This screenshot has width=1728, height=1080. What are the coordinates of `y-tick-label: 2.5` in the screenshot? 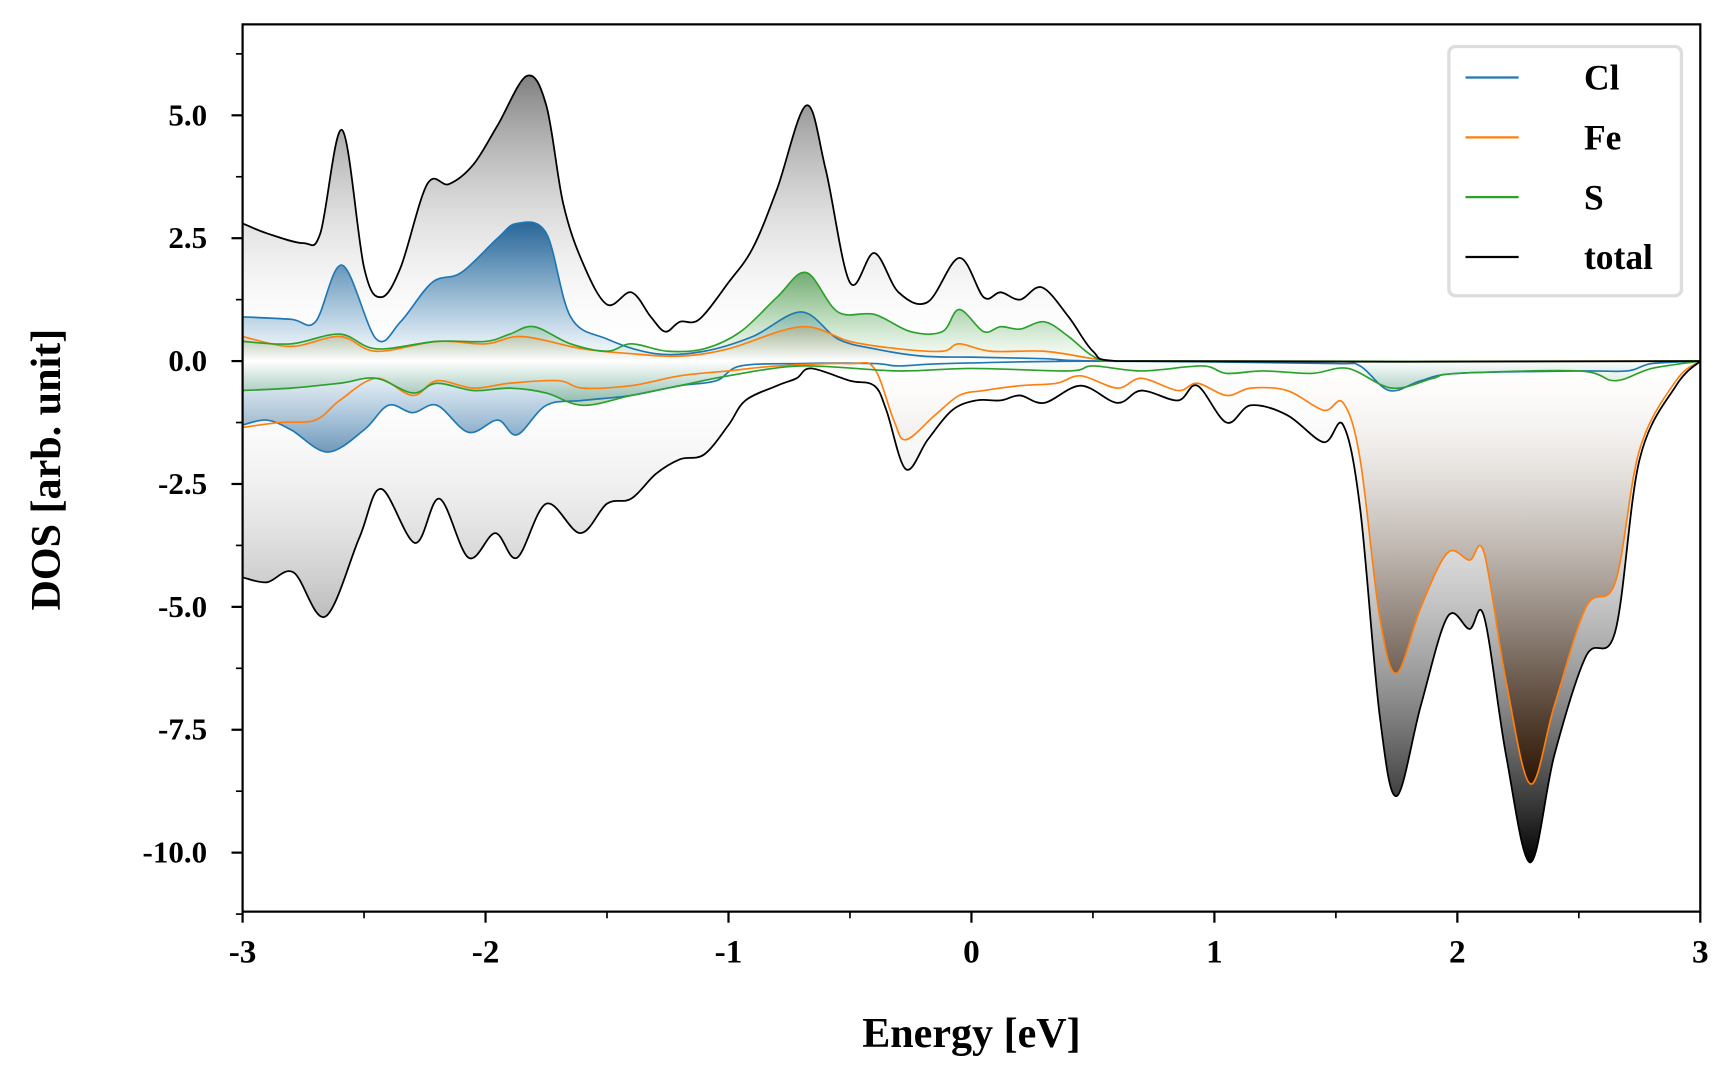 It's located at (187, 237).